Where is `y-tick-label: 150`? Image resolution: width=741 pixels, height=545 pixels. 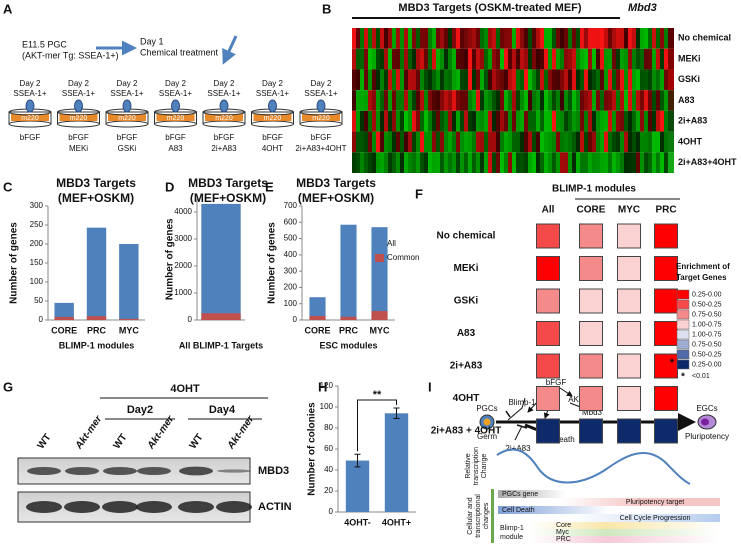
y-tick-label: 150 is located at coordinates (37, 262).